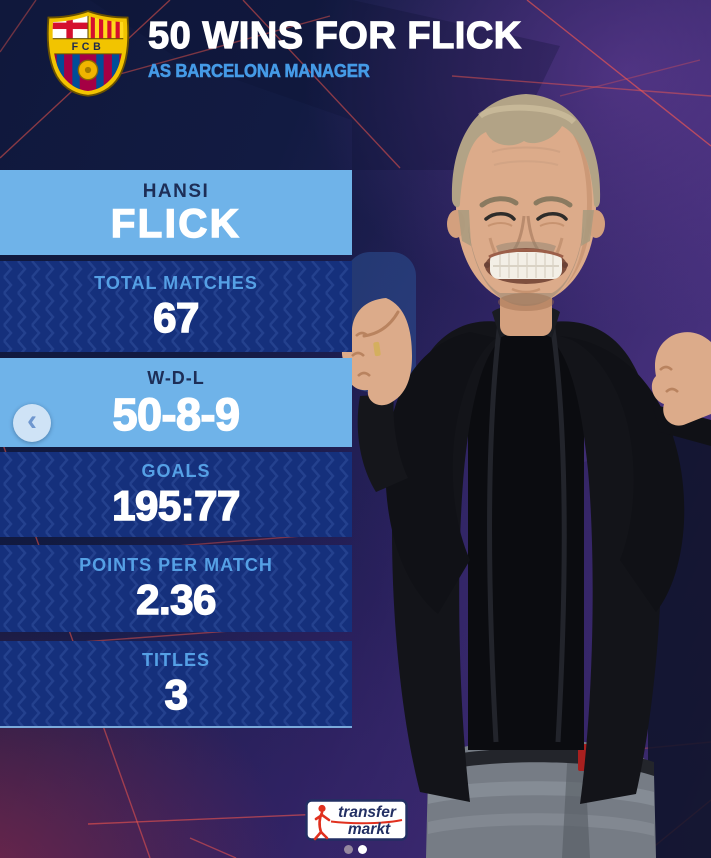  I want to click on previous-slide-button: ‹, so click(32, 423).